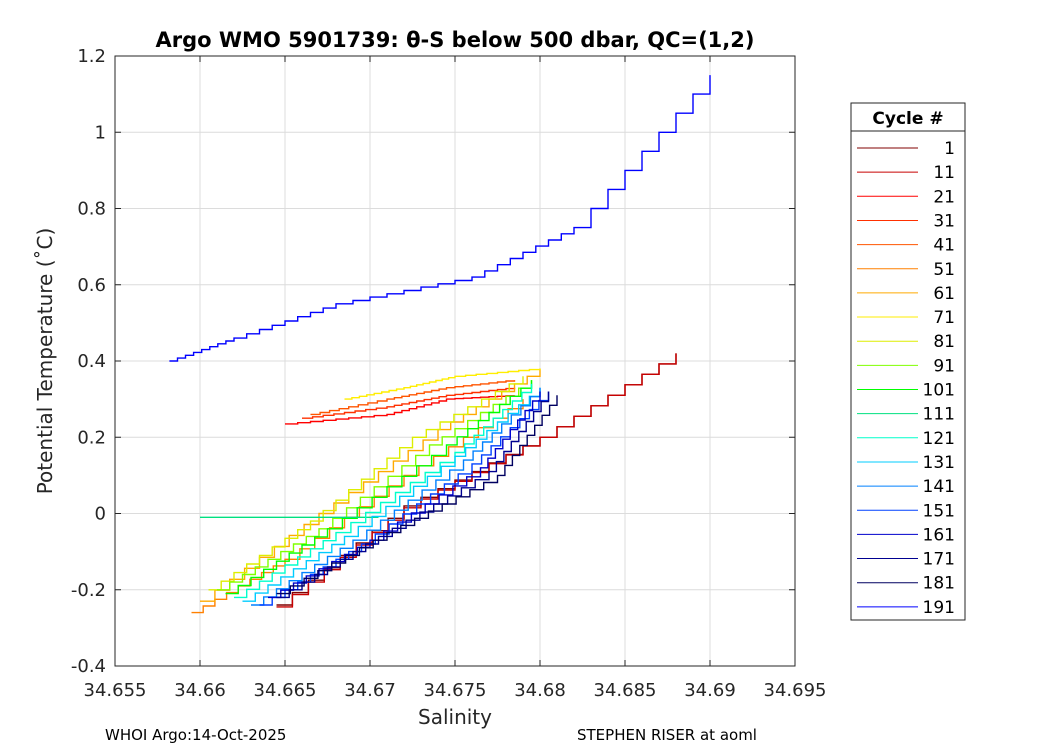  Describe the element at coordinates (944, 197) in the screenshot. I see `legend-label-21: 21` at that location.